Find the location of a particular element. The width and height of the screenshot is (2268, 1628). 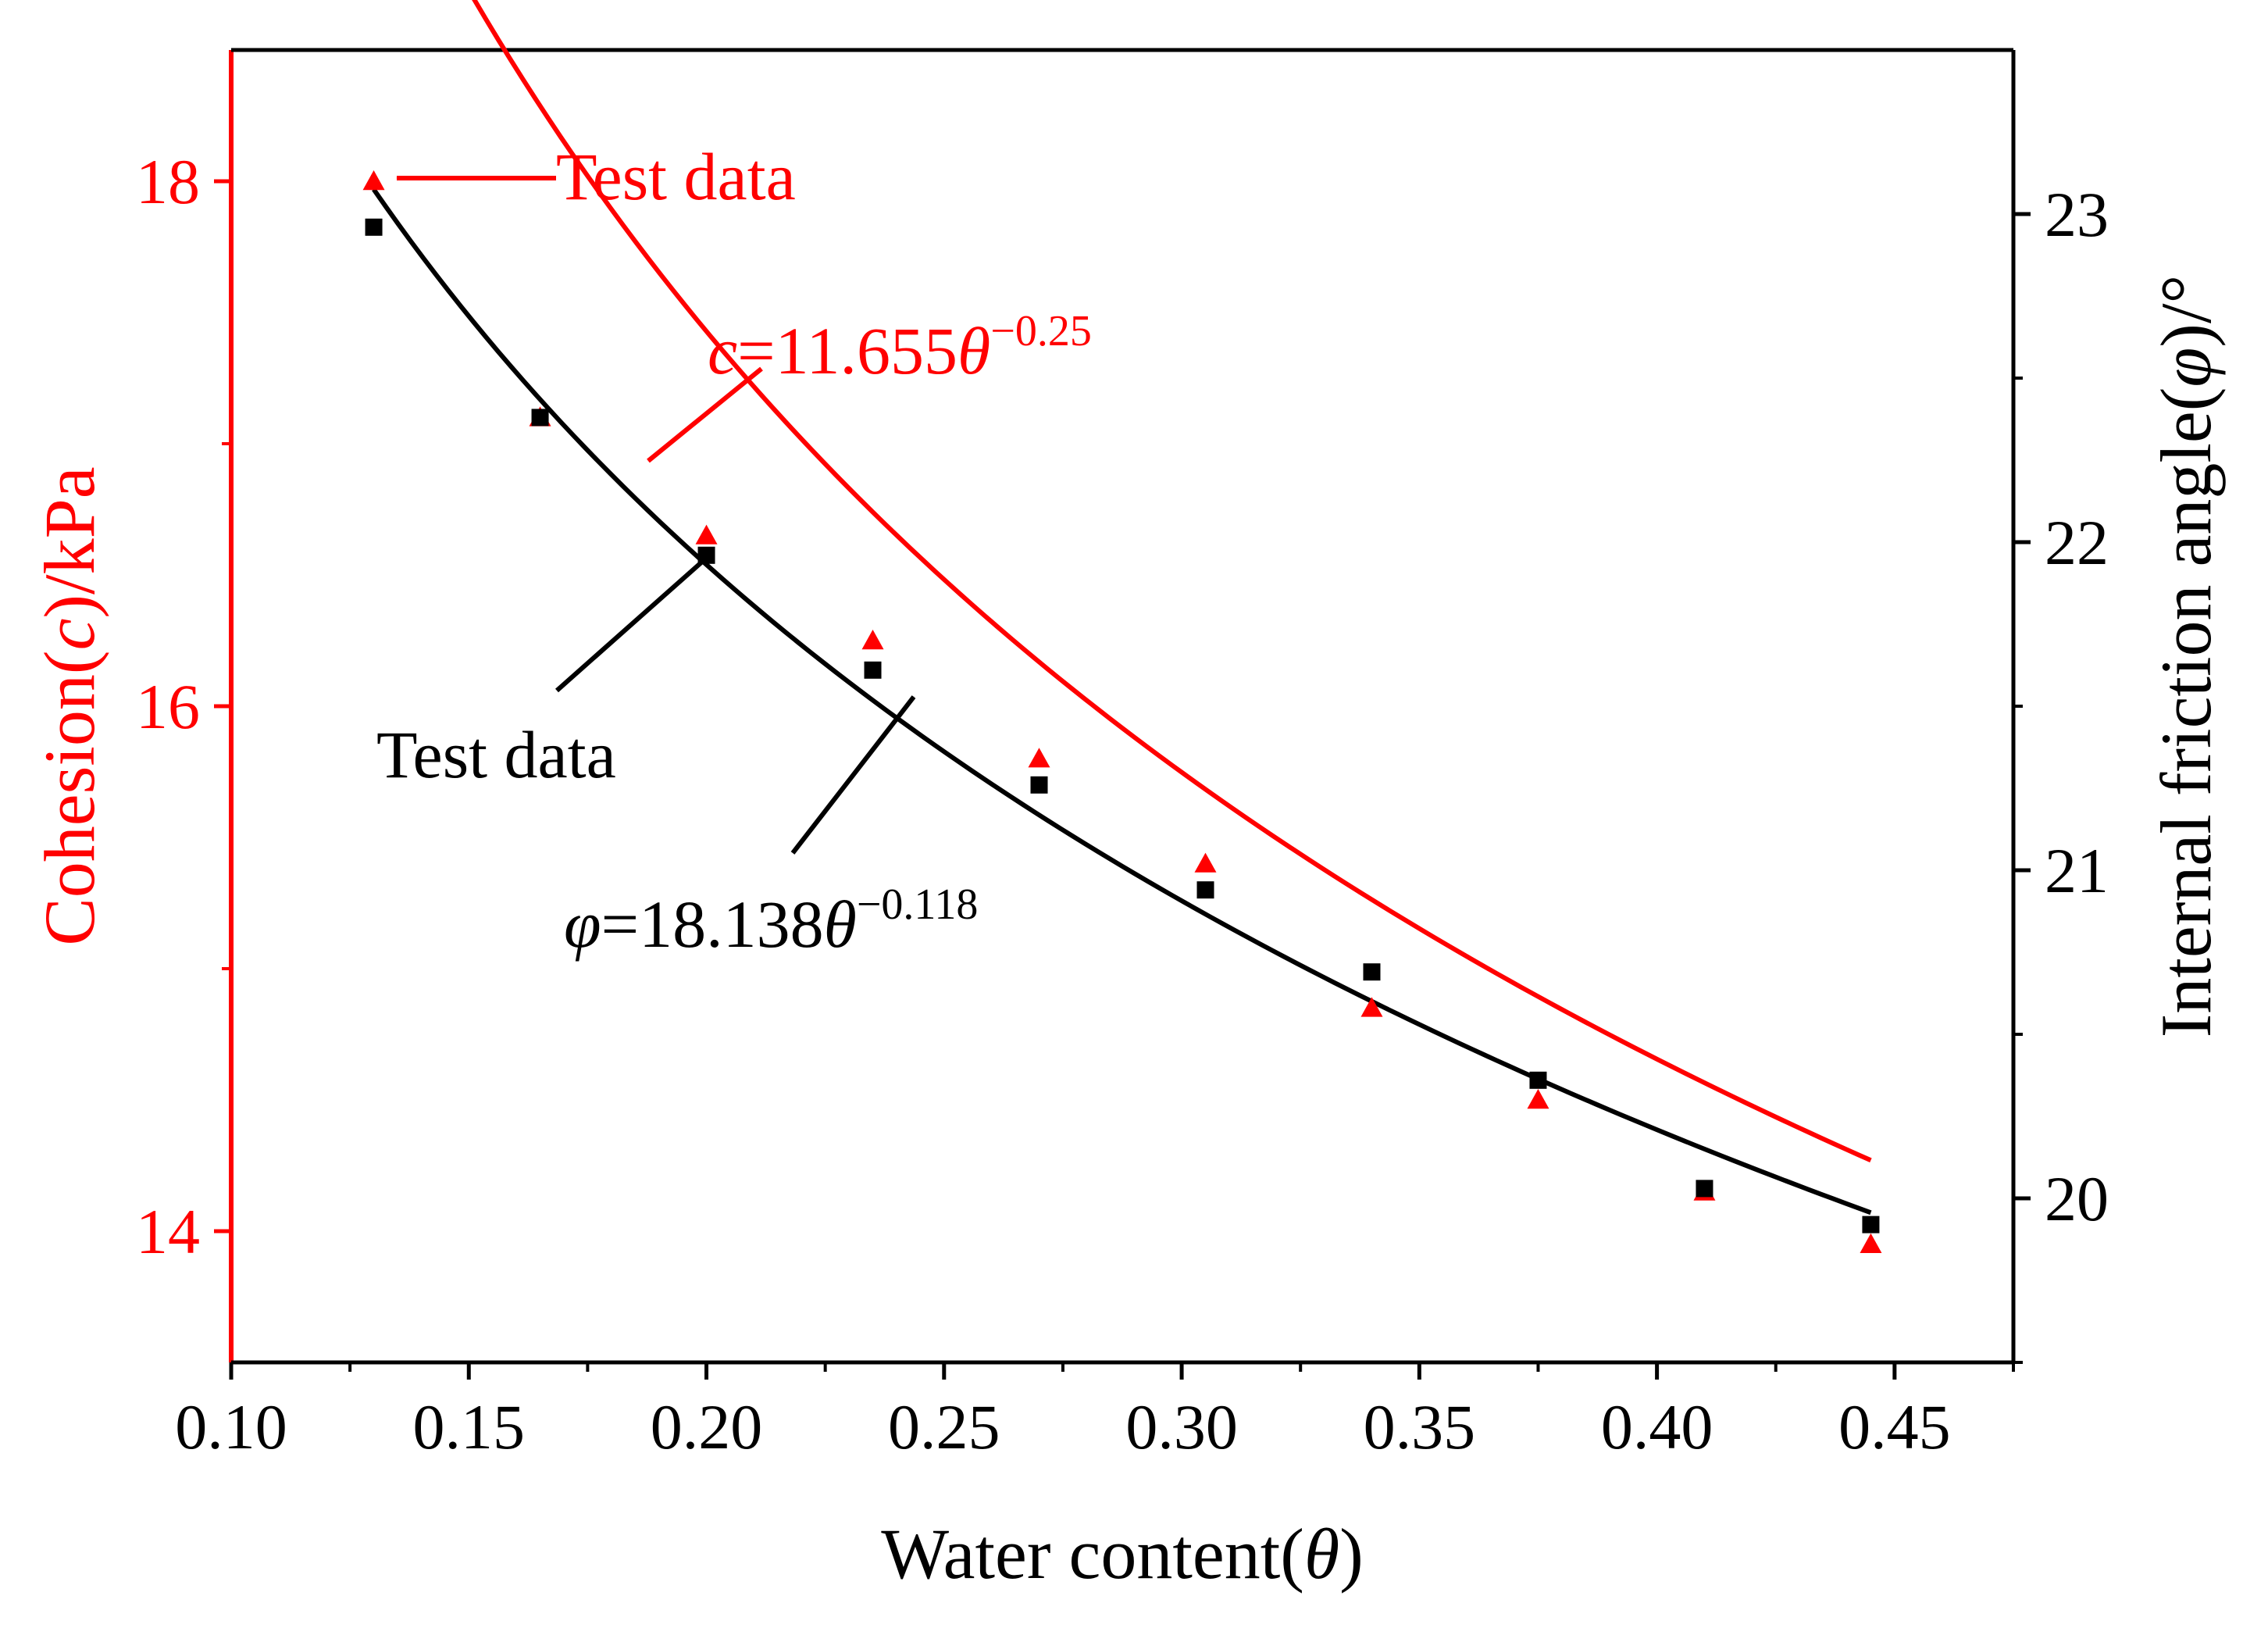

x-tick-label: 0.15 is located at coordinates (469, 1426).